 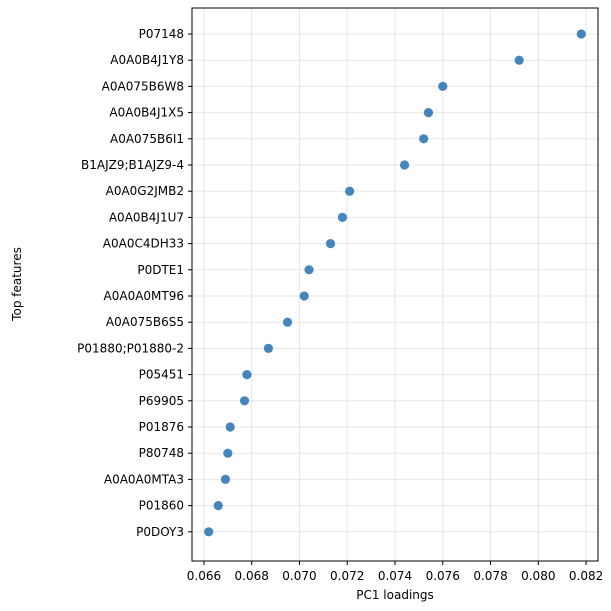 I want to click on x-tick-label: 0.068, so click(x=252, y=576).